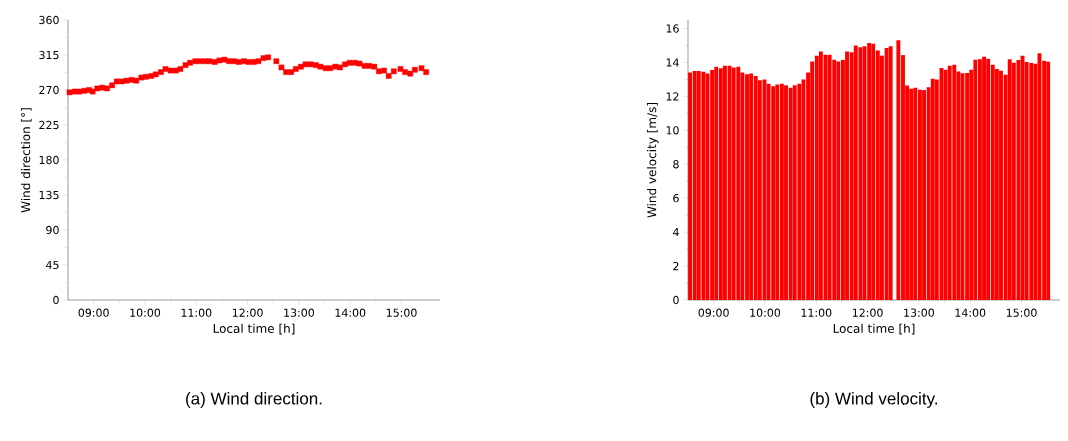 The height and width of the screenshot is (441, 1068). Describe the element at coordinates (49, 195) in the screenshot. I see `y-tick-label: 135` at that location.